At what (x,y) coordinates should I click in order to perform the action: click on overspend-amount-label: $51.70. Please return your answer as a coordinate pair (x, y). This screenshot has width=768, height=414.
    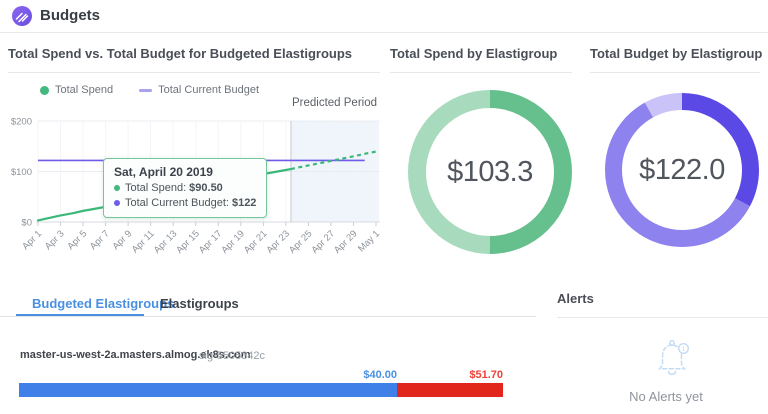
    Looking at the image, I should click on (486, 375).